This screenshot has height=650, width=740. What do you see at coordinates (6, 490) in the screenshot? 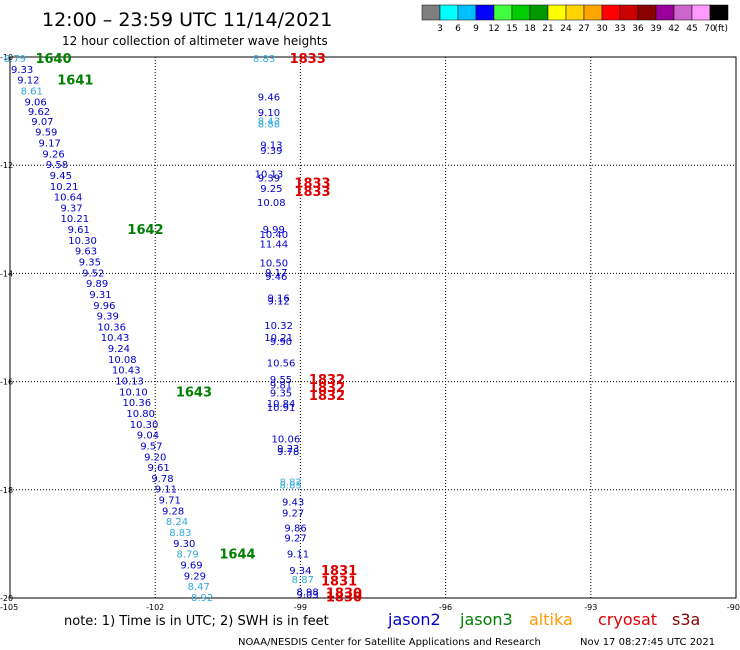
I see `y-tick-label: -18` at bounding box center [6, 490].